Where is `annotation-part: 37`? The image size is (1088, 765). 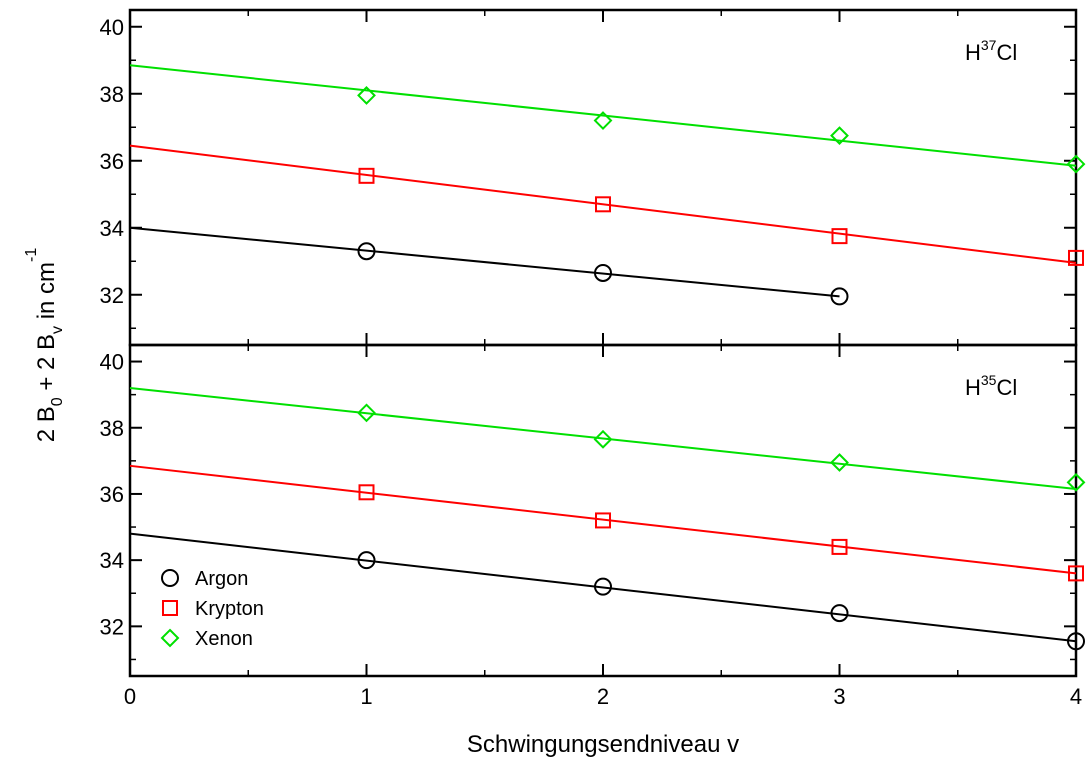
annotation-part: 37 is located at coordinates (989, 45).